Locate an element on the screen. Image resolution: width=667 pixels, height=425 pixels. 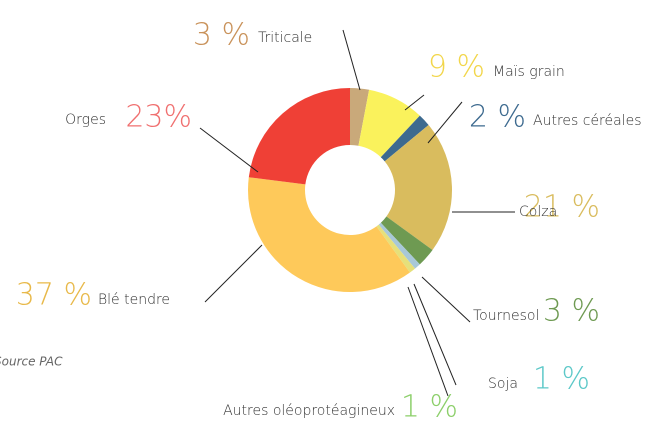
category-label: Autres oléoprotéagineux is located at coordinates (309, 411).